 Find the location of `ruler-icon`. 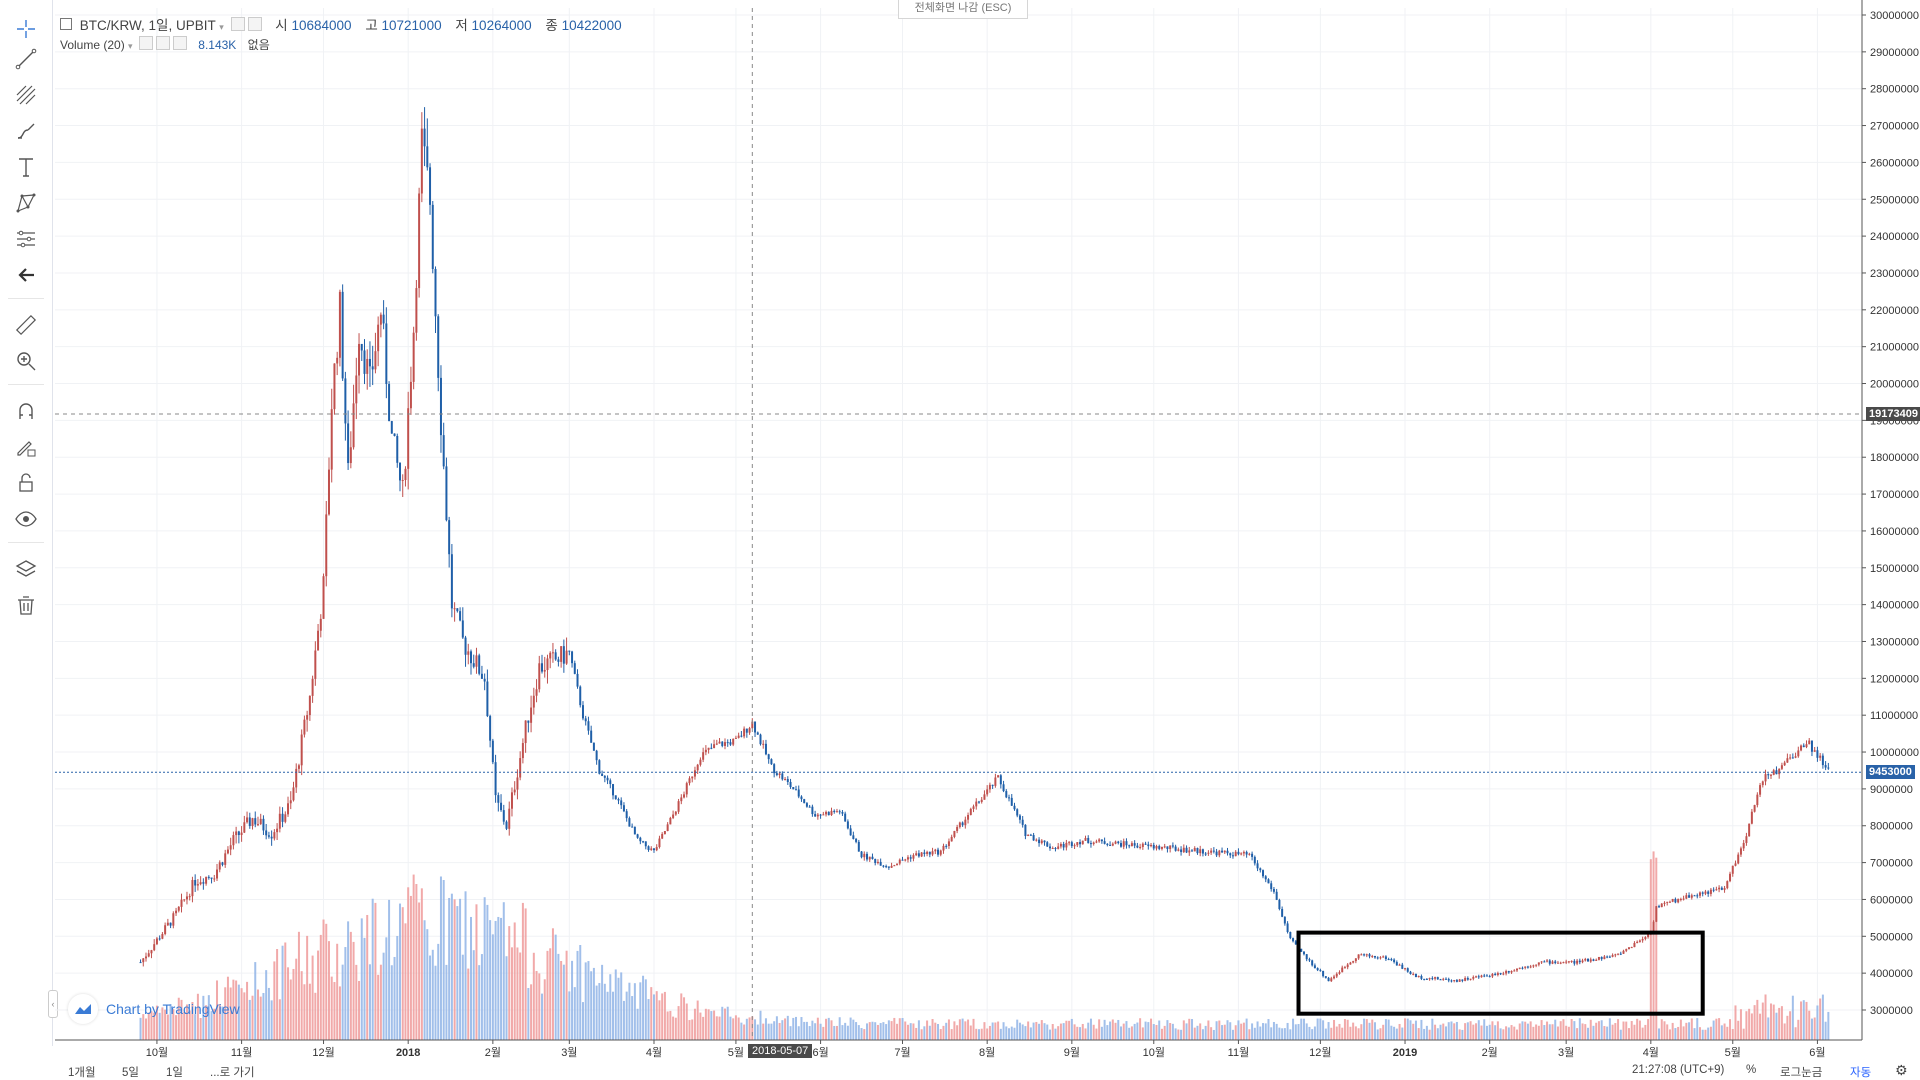

ruler-icon is located at coordinates (26, 325).